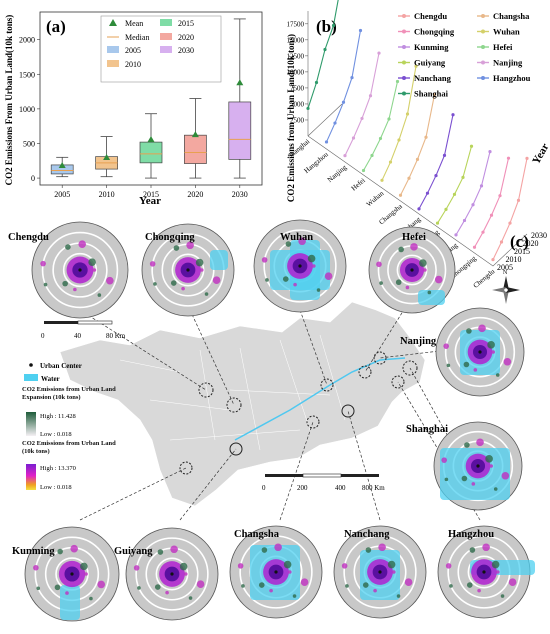 The height and width of the screenshot is (634, 550). I want to click on year-axis-label: 2020, so click(531, 243).